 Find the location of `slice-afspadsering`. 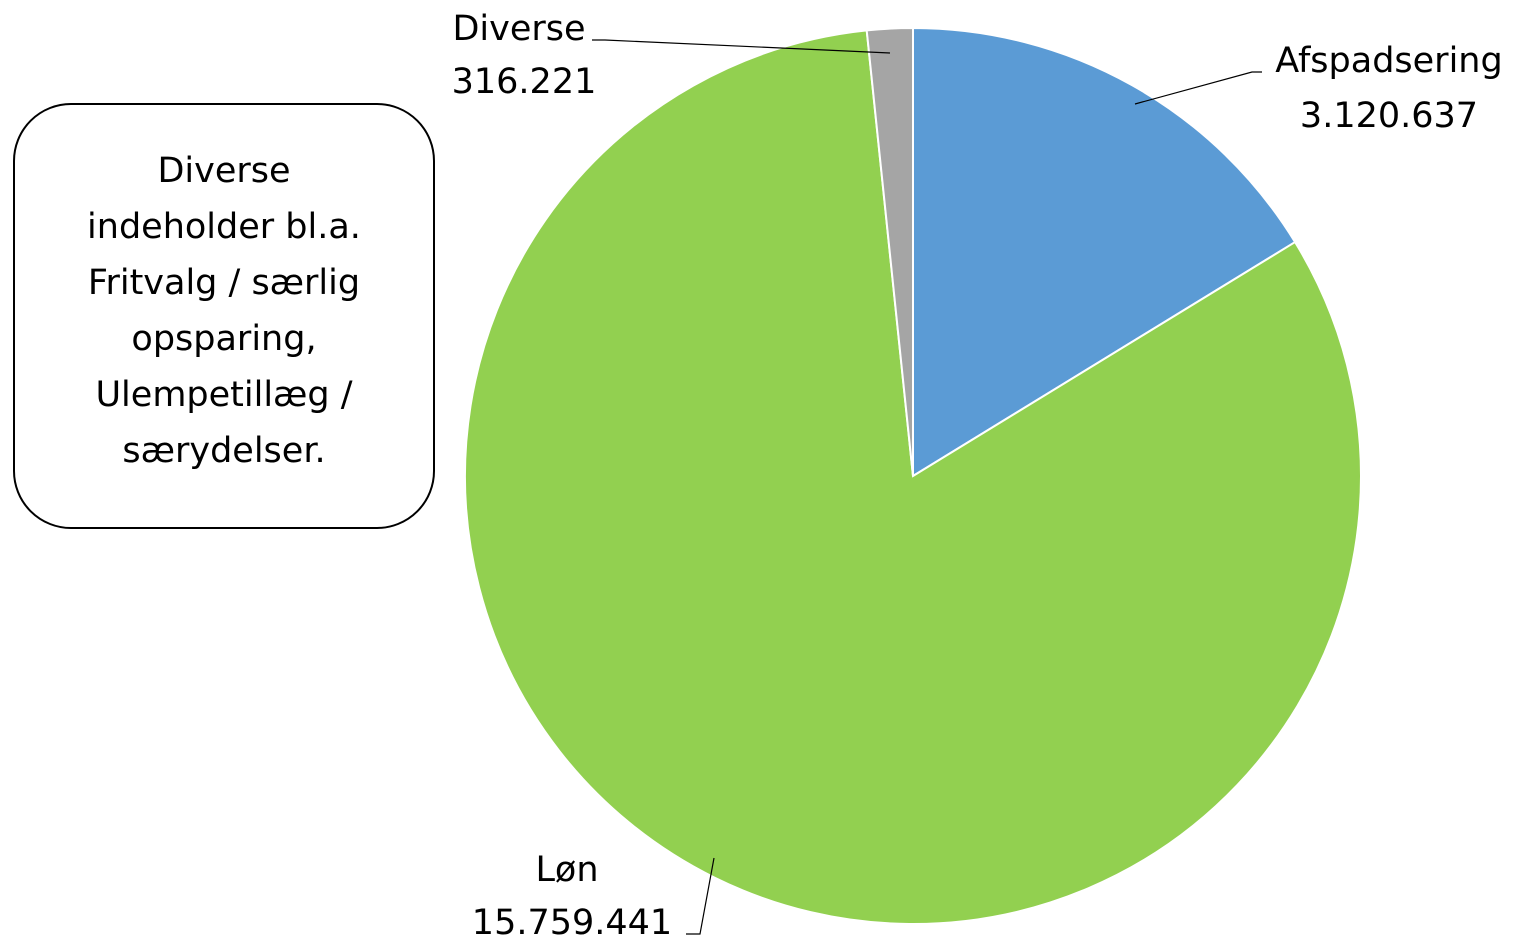

slice-afspadsering is located at coordinates (1104, 252).